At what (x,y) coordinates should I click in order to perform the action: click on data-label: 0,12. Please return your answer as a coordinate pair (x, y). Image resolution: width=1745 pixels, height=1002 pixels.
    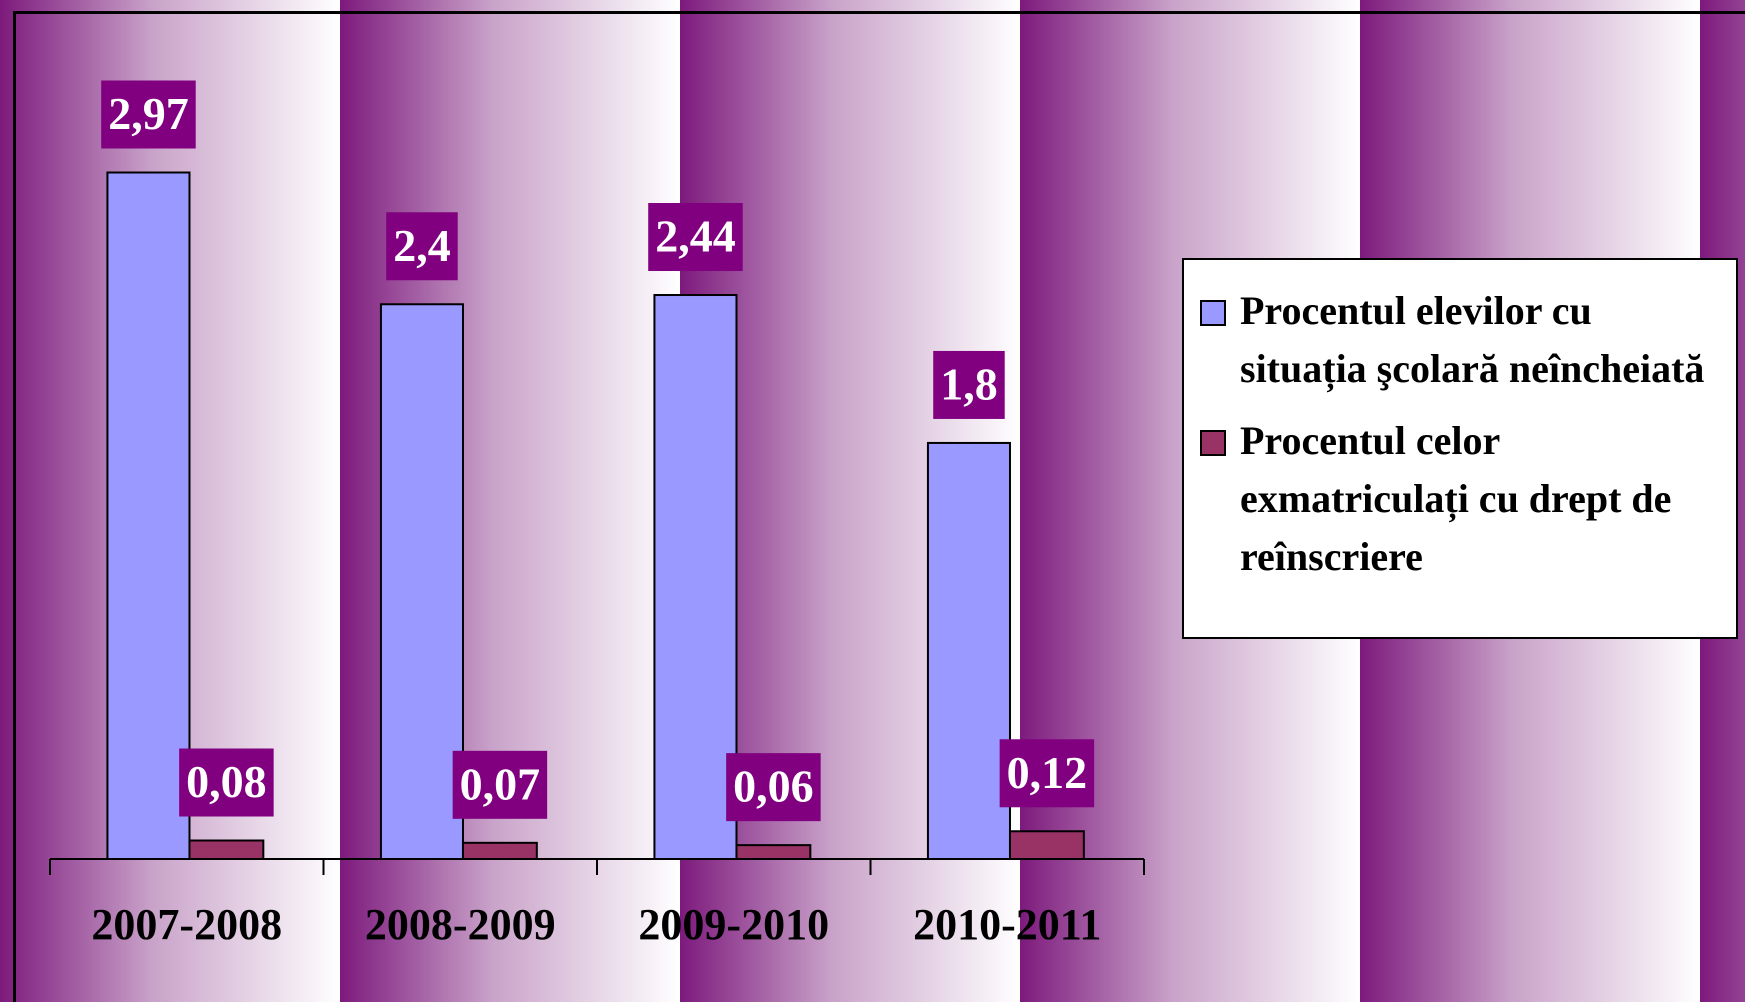
    Looking at the image, I should click on (1047, 773).